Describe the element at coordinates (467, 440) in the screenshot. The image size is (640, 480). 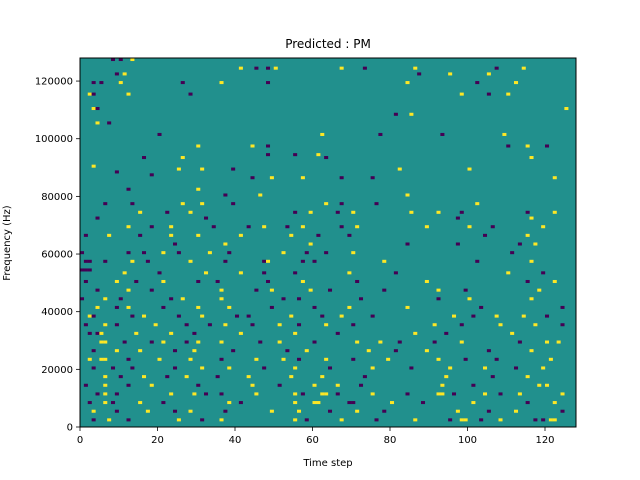
I see `x-tick-label: 100` at that location.